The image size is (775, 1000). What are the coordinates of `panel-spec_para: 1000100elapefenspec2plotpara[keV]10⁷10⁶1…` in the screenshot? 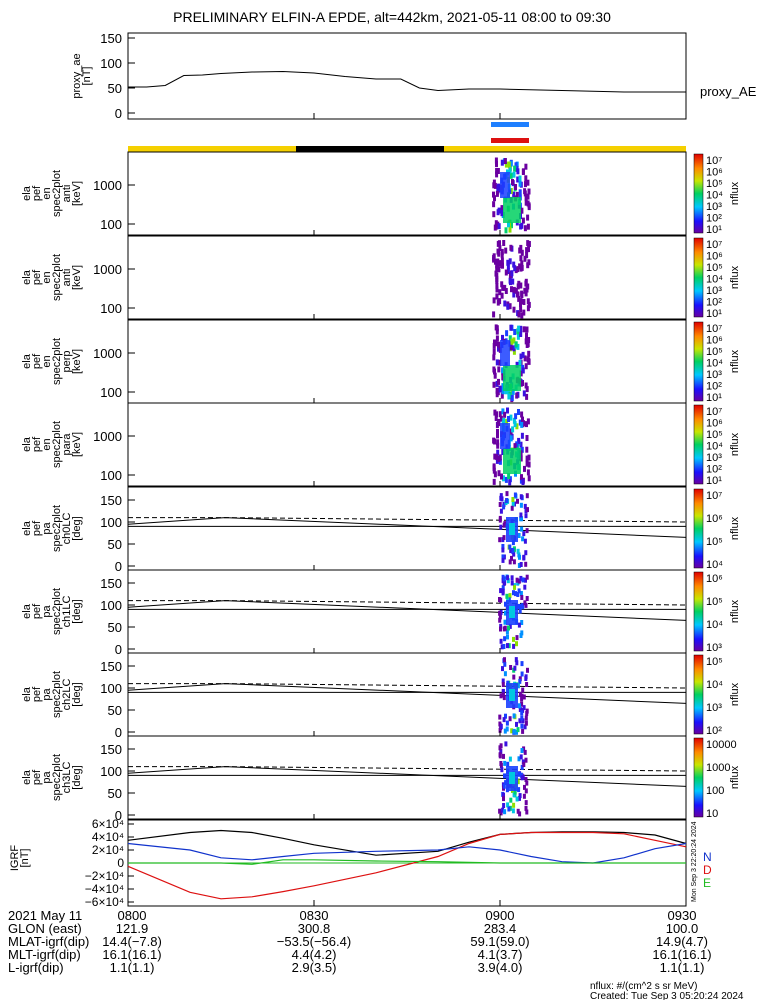 It's located at (381, 444).